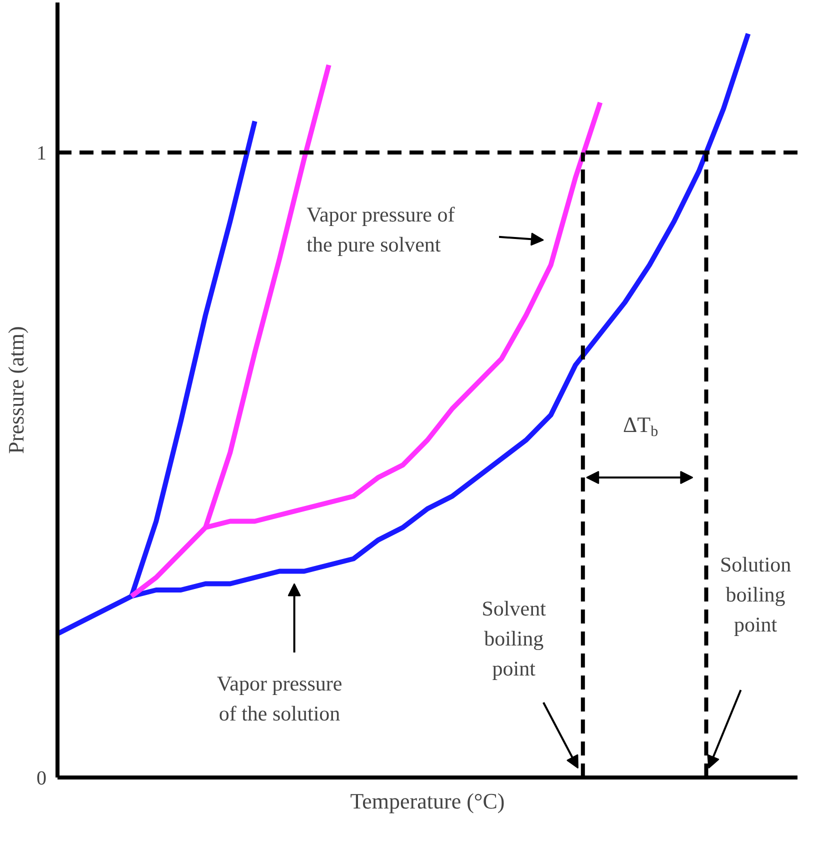  Describe the element at coordinates (41, 153) in the screenshot. I see `y-tick-label: 1` at that location.